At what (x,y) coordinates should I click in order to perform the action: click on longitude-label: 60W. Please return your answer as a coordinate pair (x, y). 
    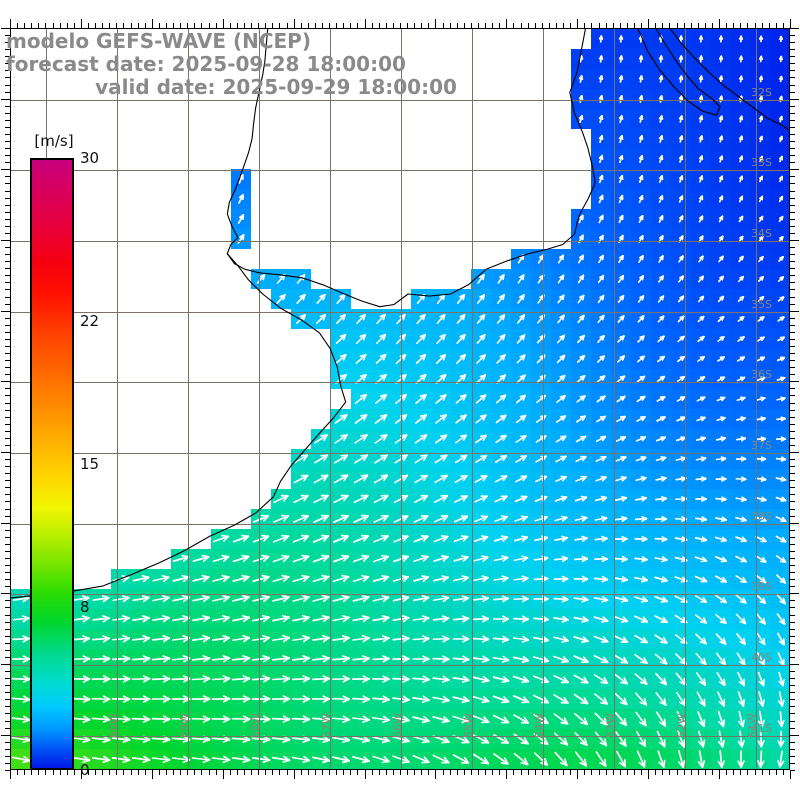
    Looking at the image, I should click on (114, 725).